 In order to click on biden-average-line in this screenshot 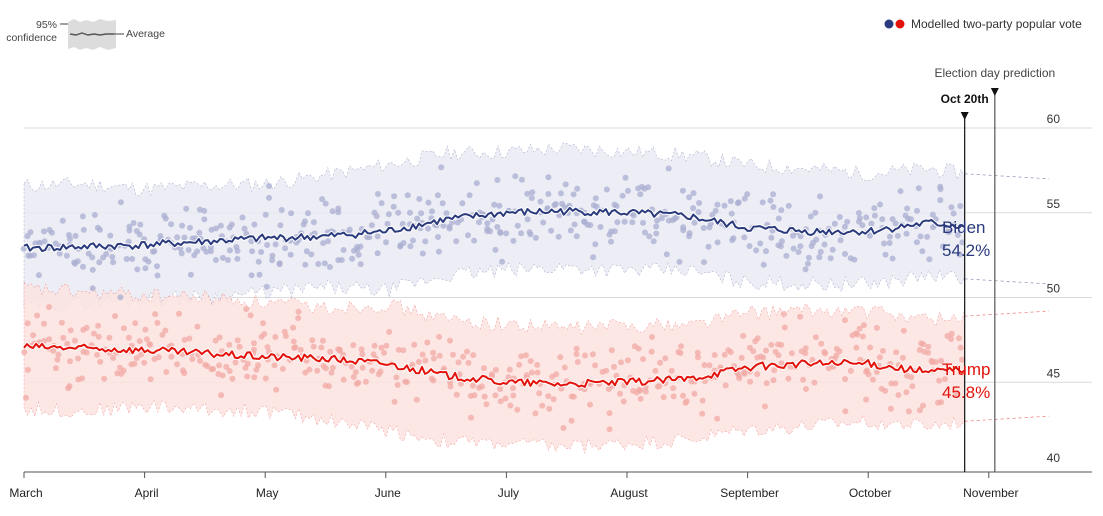, I will do `click(494, 229)`.